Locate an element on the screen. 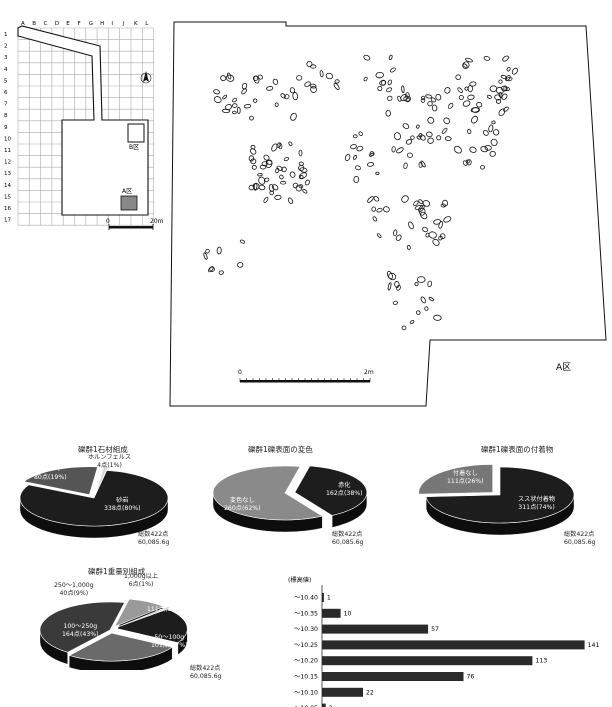 This screenshot has height=707, width=612. grid-row-label: 5 is located at coordinates (6, 81).